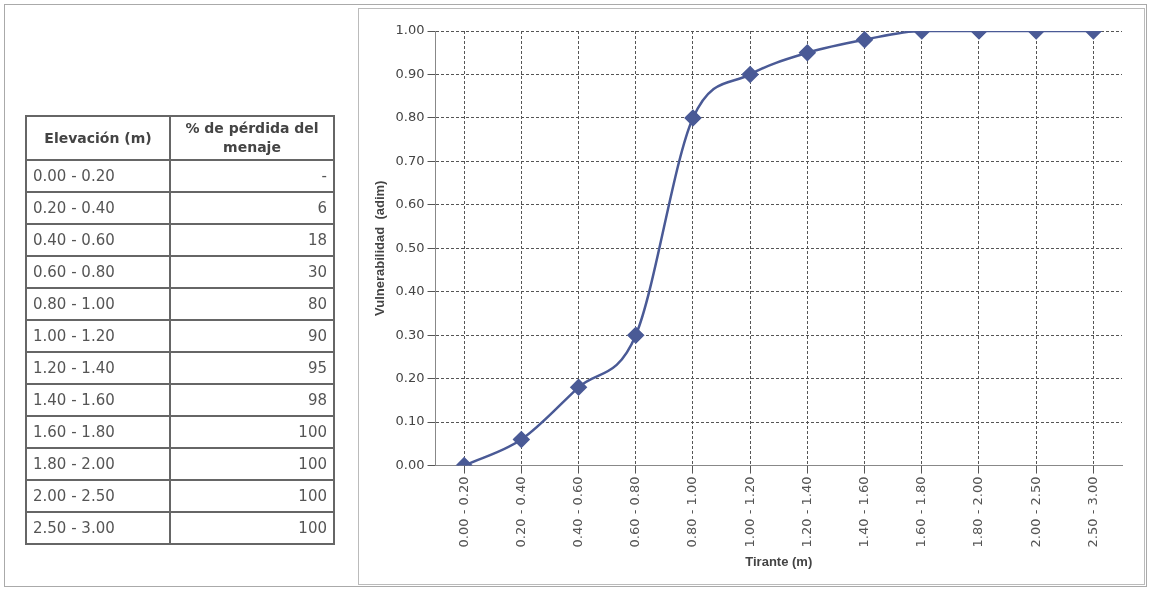 This screenshot has height=591, width=1151. What do you see at coordinates (252, 138) in the screenshot?
I see `text: % de pérdida del menaje` at bounding box center [252, 138].